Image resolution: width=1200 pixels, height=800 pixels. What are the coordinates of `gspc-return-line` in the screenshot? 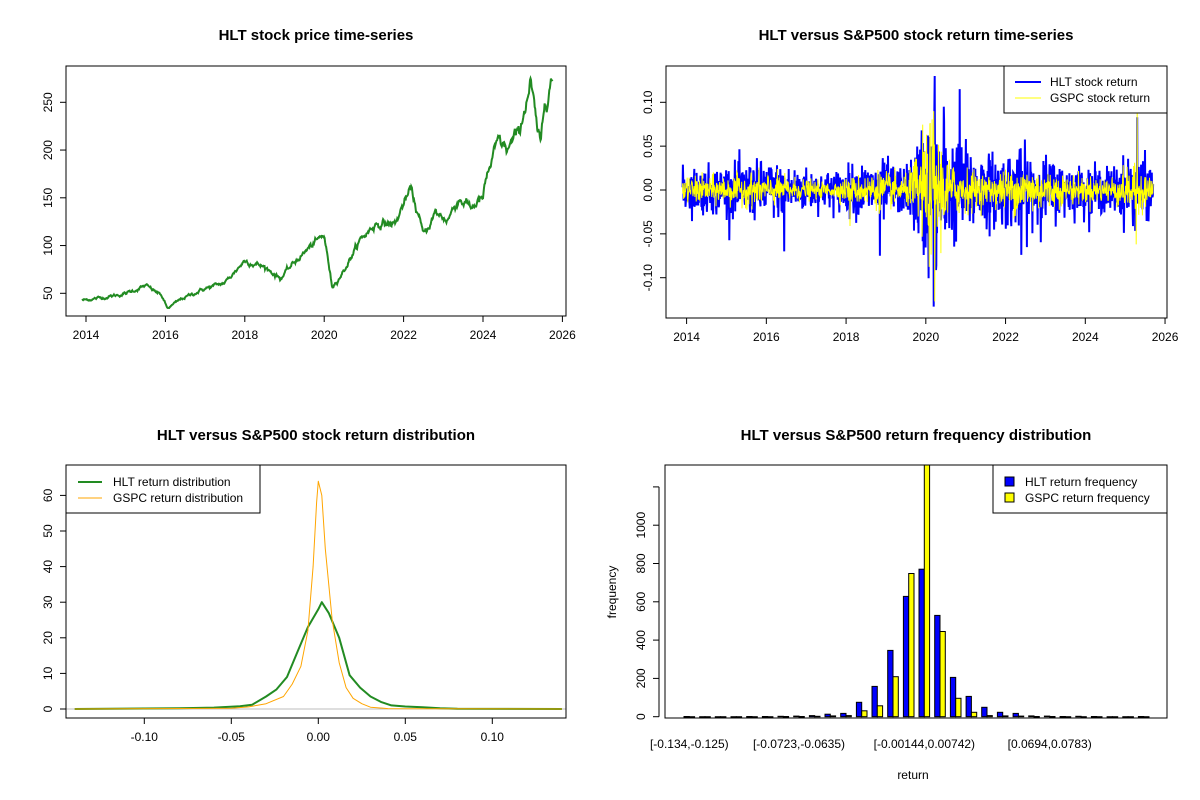 It's located at (918, 206).